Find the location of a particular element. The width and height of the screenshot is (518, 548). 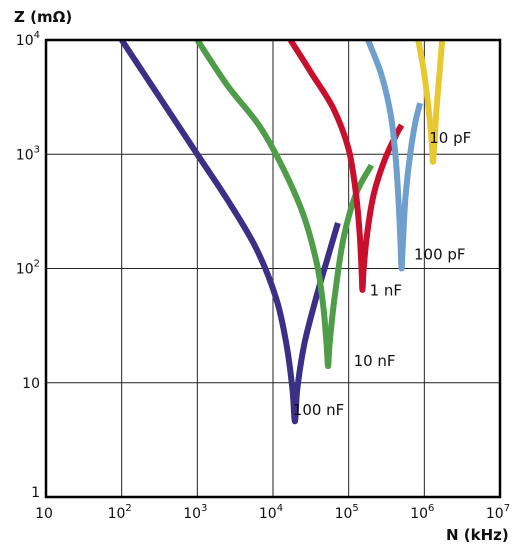

x-tick-label: 10⁶ is located at coordinates (422, 512).